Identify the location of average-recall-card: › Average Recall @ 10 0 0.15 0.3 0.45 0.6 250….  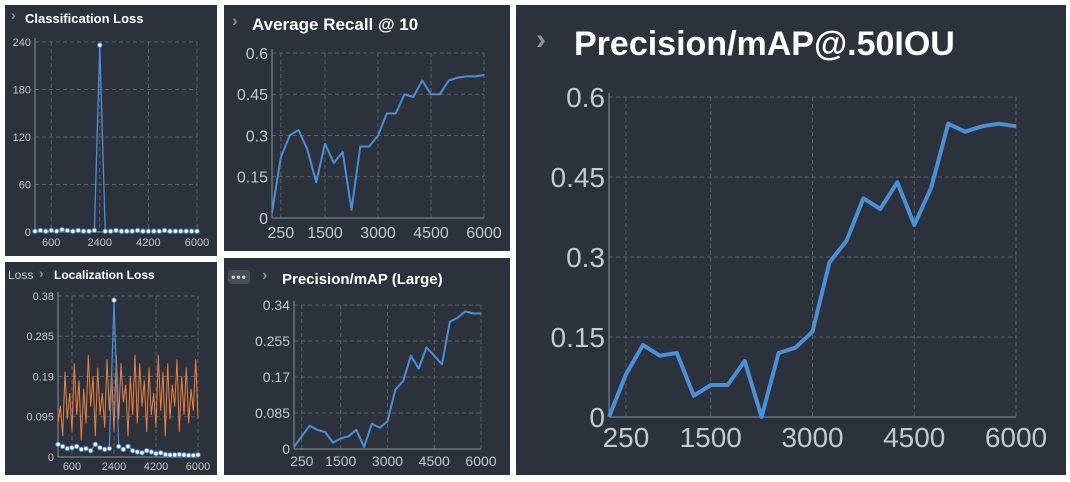
(367, 128).